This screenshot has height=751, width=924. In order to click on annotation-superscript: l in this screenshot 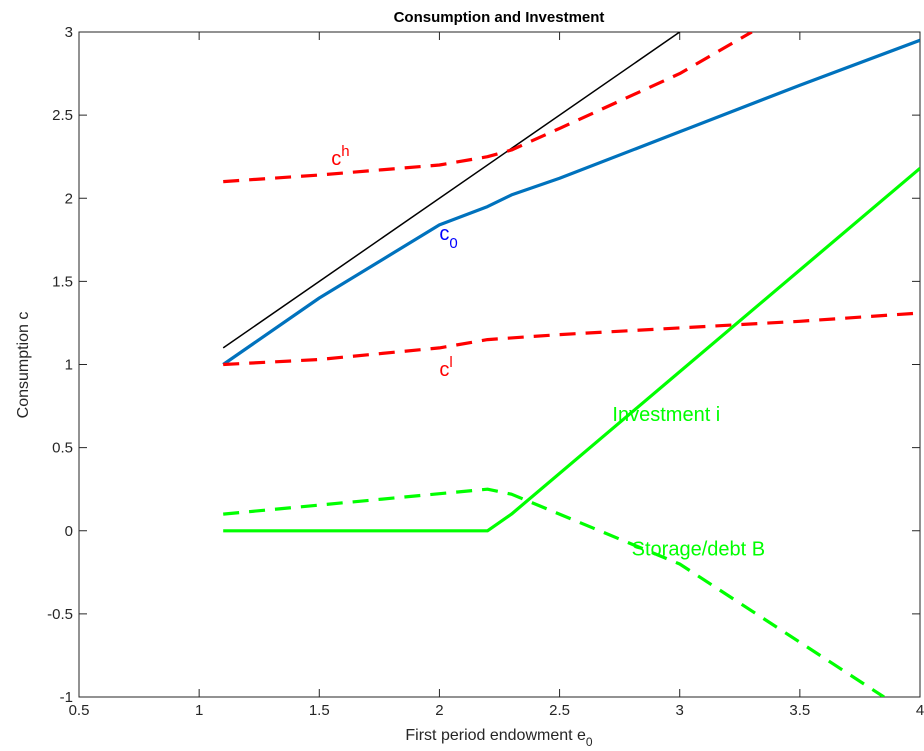, I will do `click(450, 362)`.